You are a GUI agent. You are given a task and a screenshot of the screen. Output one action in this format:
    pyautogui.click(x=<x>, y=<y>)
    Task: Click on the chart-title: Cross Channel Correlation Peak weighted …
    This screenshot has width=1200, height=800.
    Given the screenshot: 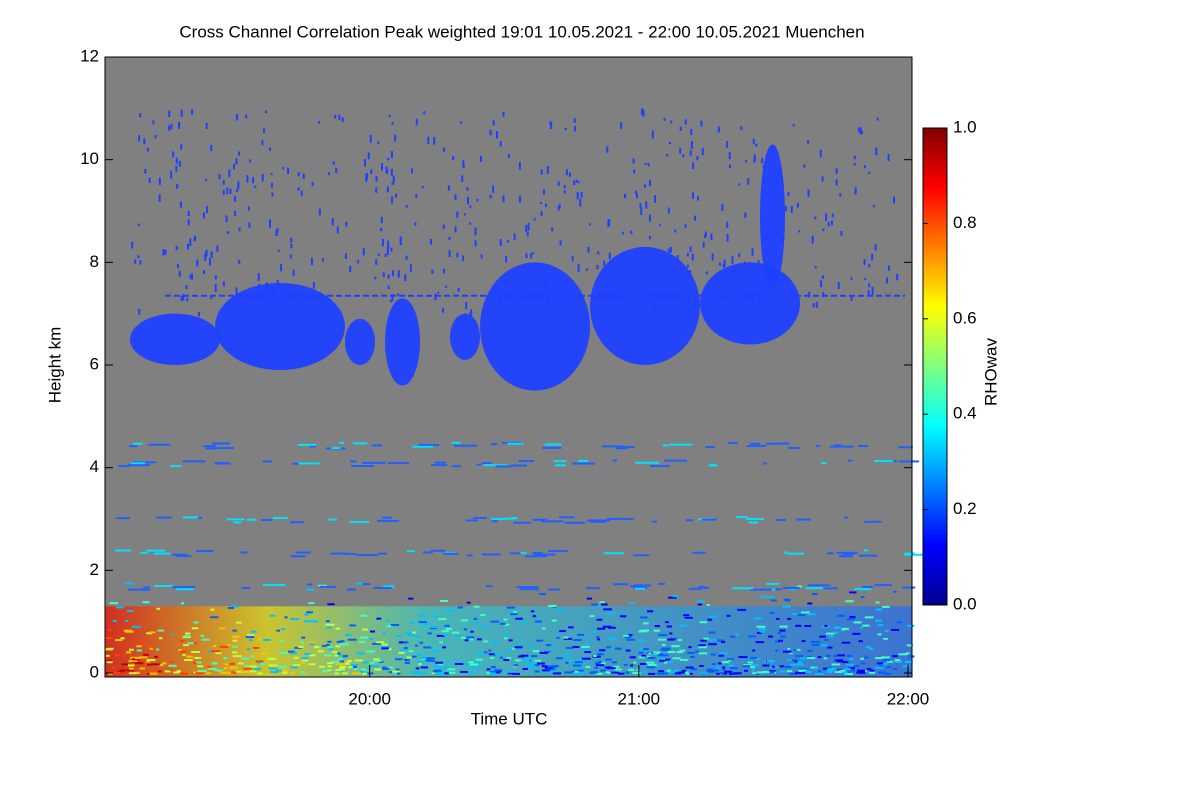 What is the action you would take?
    pyautogui.click(x=521, y=31)
    